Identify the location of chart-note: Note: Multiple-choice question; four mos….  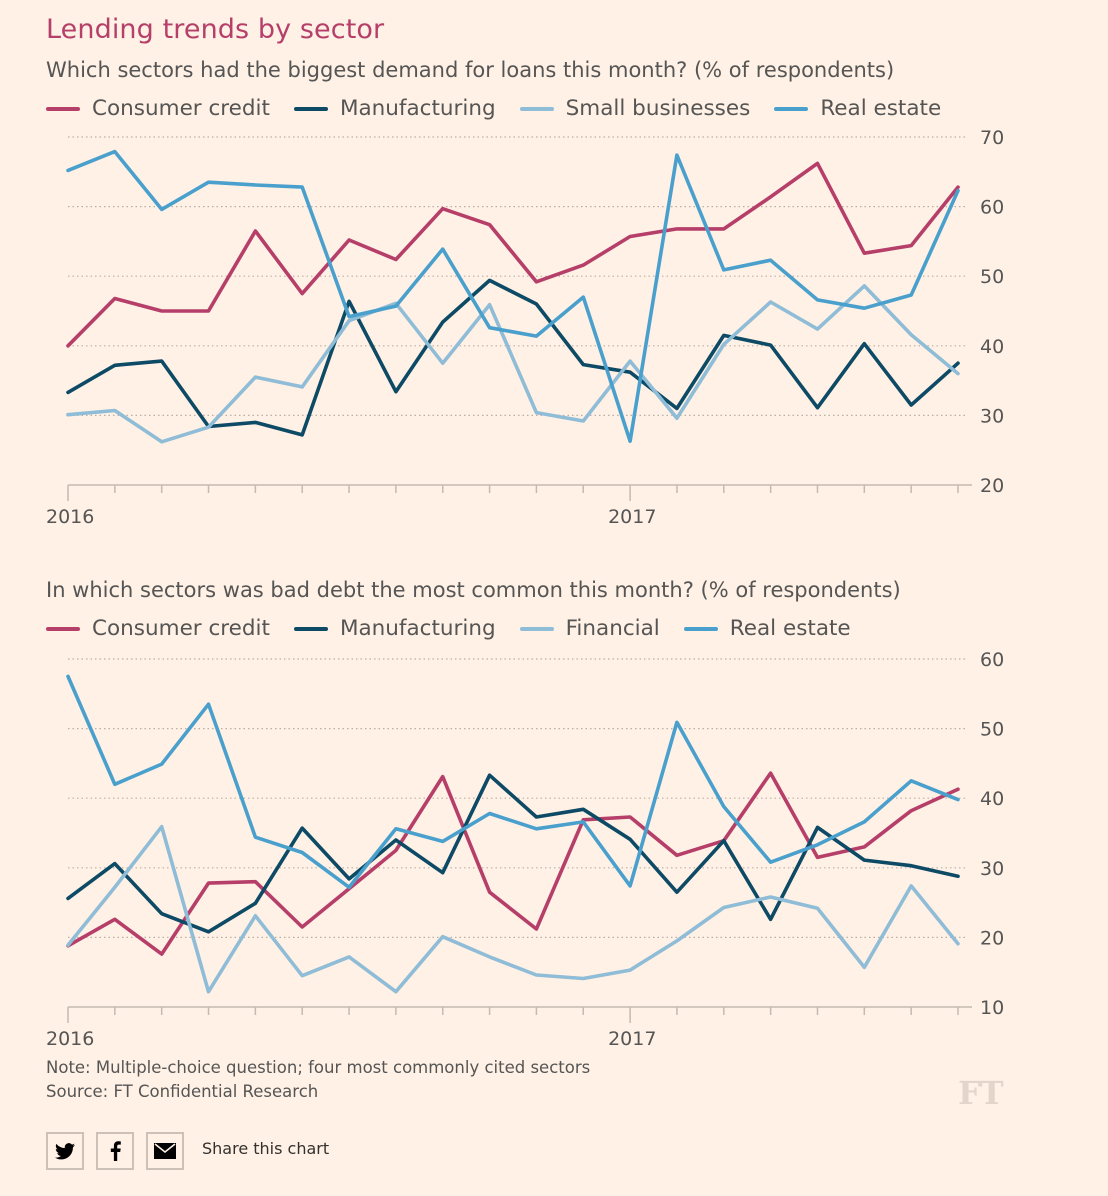
(318, 1067).